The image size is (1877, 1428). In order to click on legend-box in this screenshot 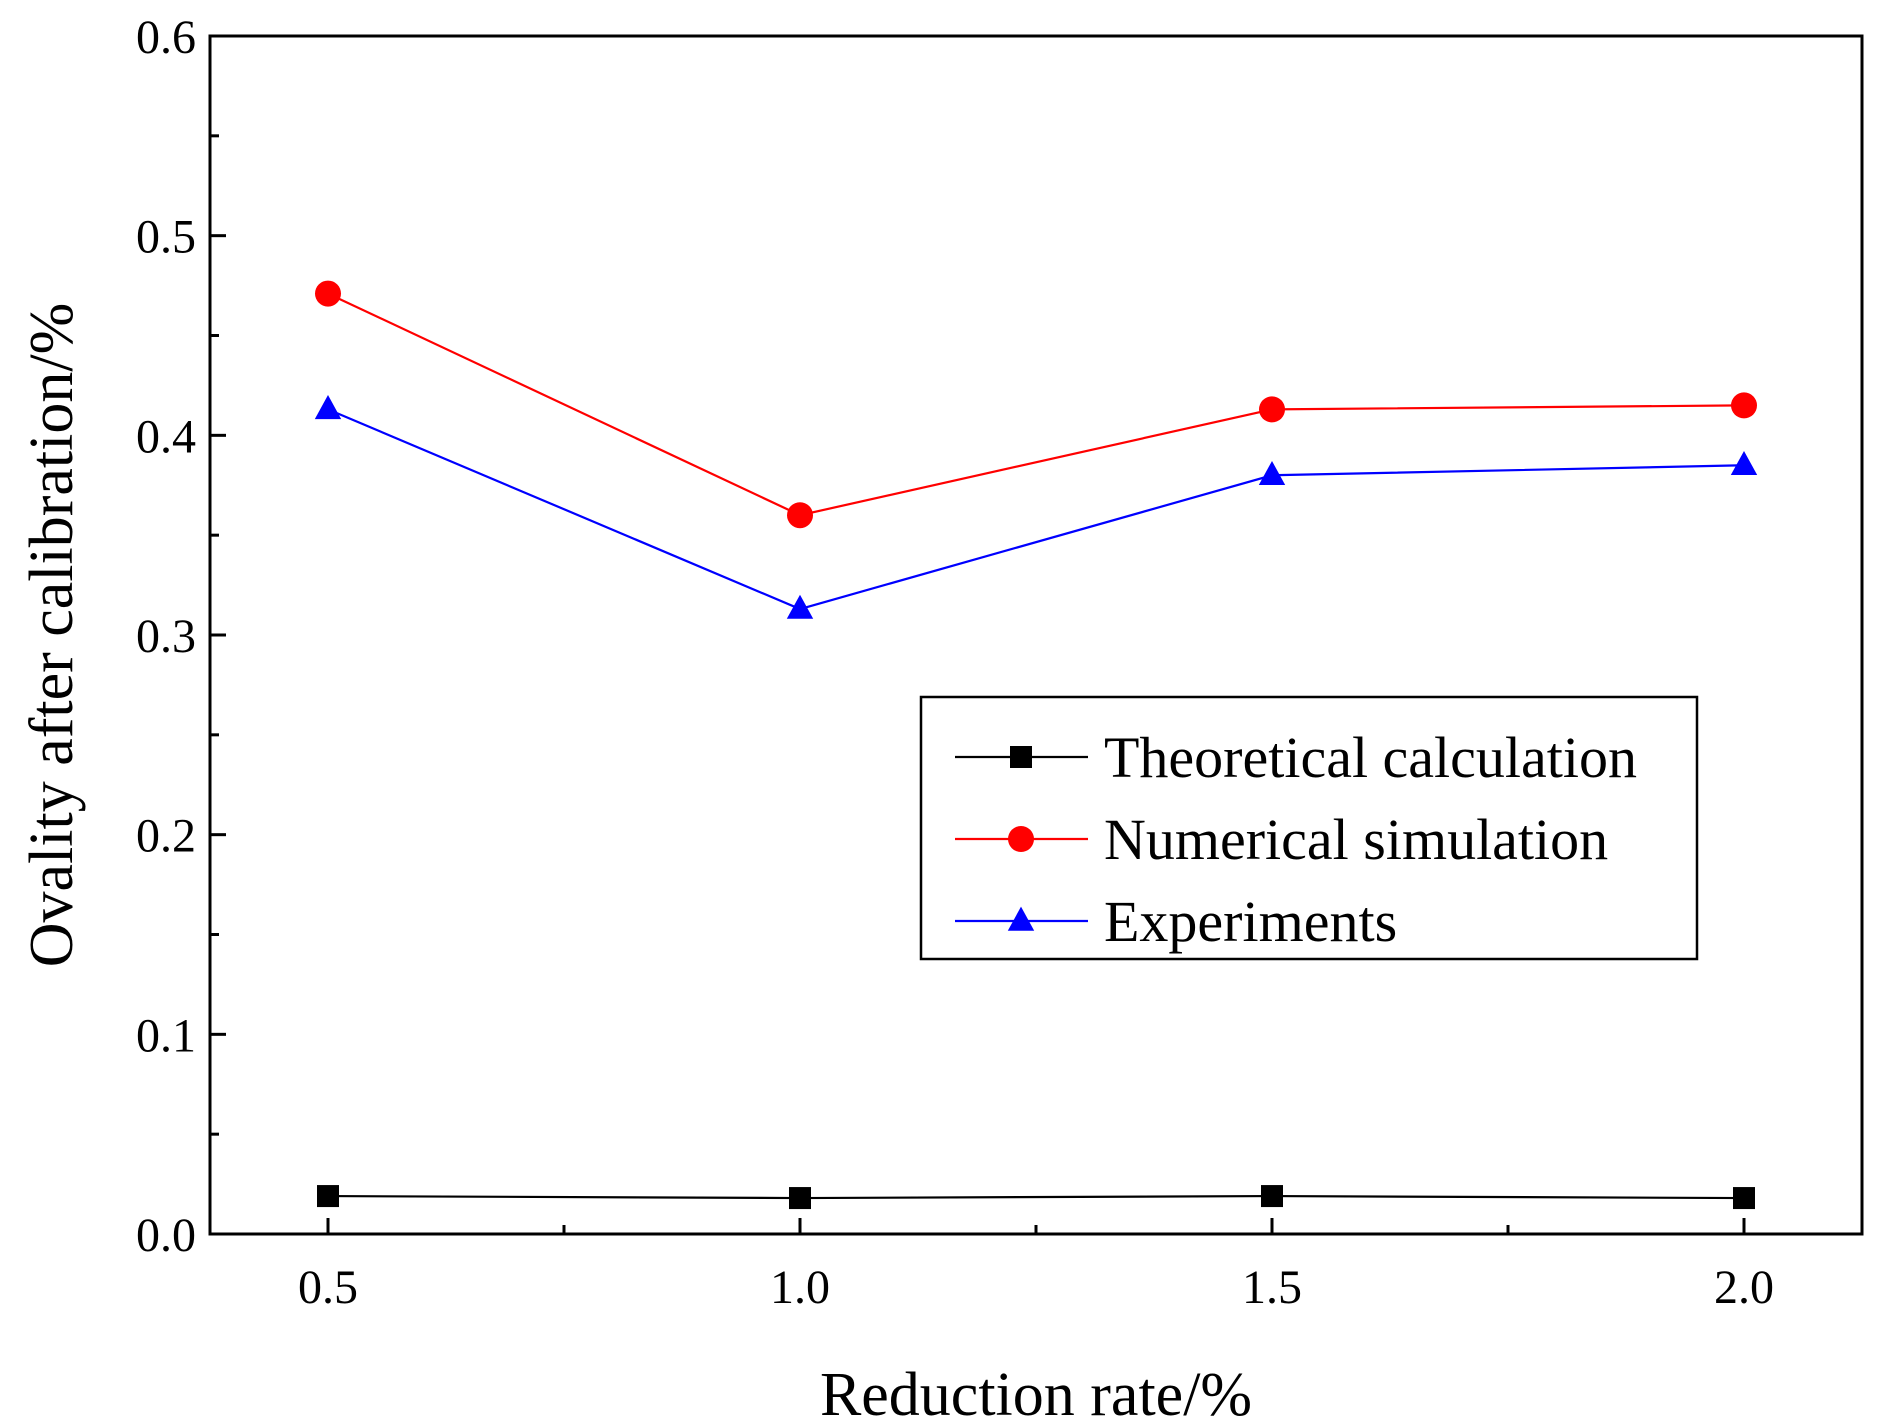, I will do `click(1309, 828)`.